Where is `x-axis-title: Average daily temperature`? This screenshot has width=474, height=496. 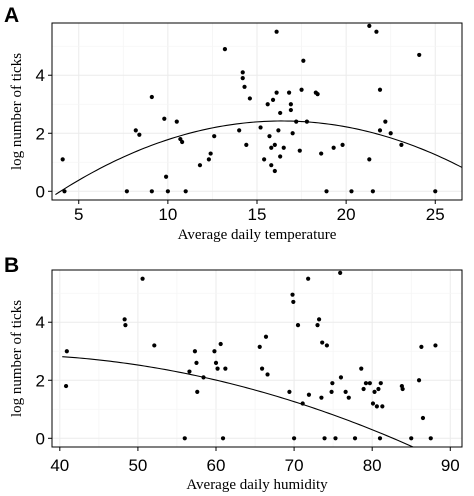
x-axis-title: Average daily temperature is located at coordinates (257, 235).